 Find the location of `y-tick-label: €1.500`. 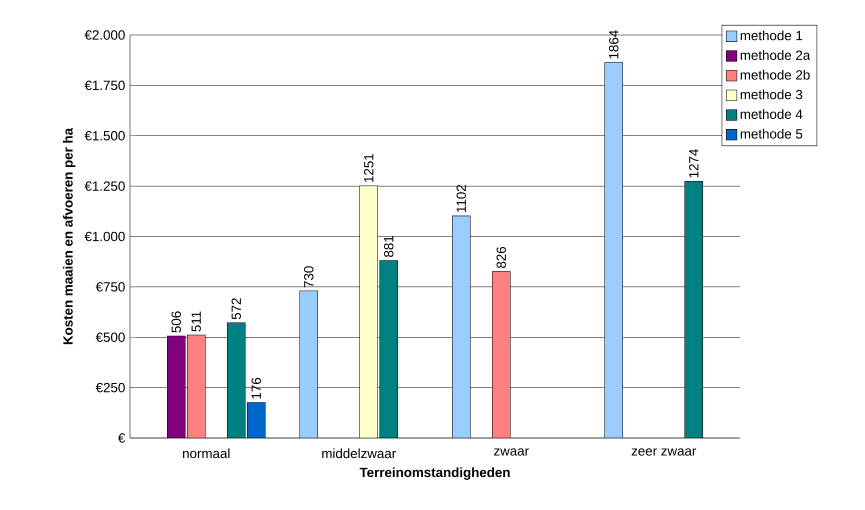

y-tick-label: €1.500 is located at coordinates (104, 135).